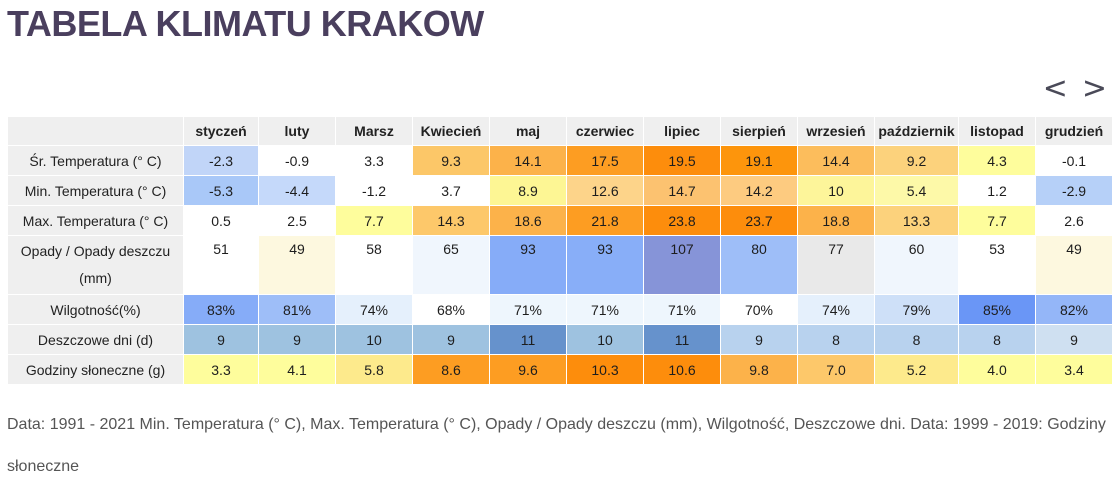 Image resolution: width=1113 pixels, height=488 pixels. Describe the element at coordinates (605, 160) in the screenshot. I see `table-cell: 17.5` at that location.